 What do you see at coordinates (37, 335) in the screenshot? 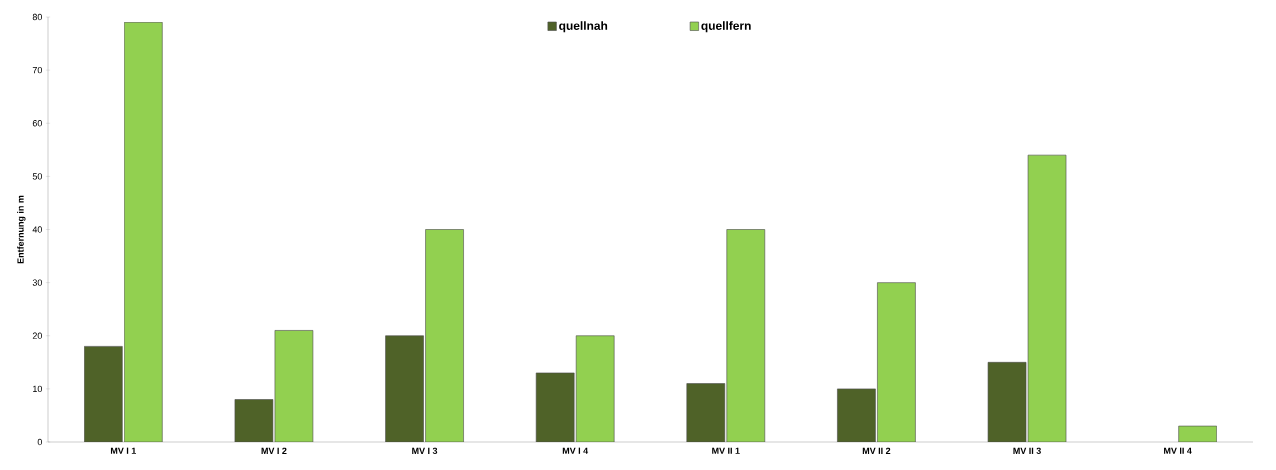
I see `y-tick-label: 20` at bounding box center [37, 335].